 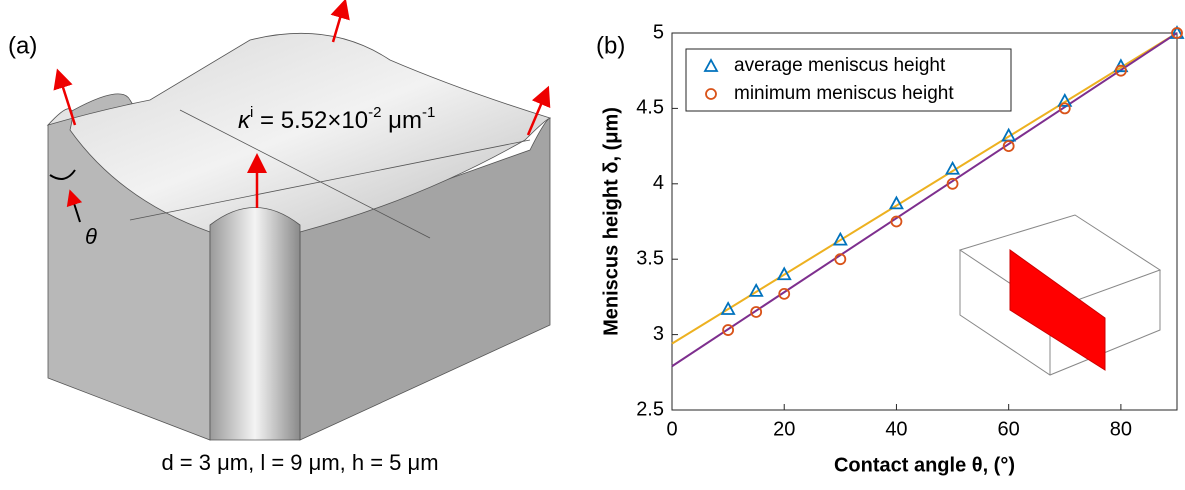 What do you see at coordinates (840, 65) in the screenshot?
I see `legend-label: average meniscus height` at bounding box center [840, 65].